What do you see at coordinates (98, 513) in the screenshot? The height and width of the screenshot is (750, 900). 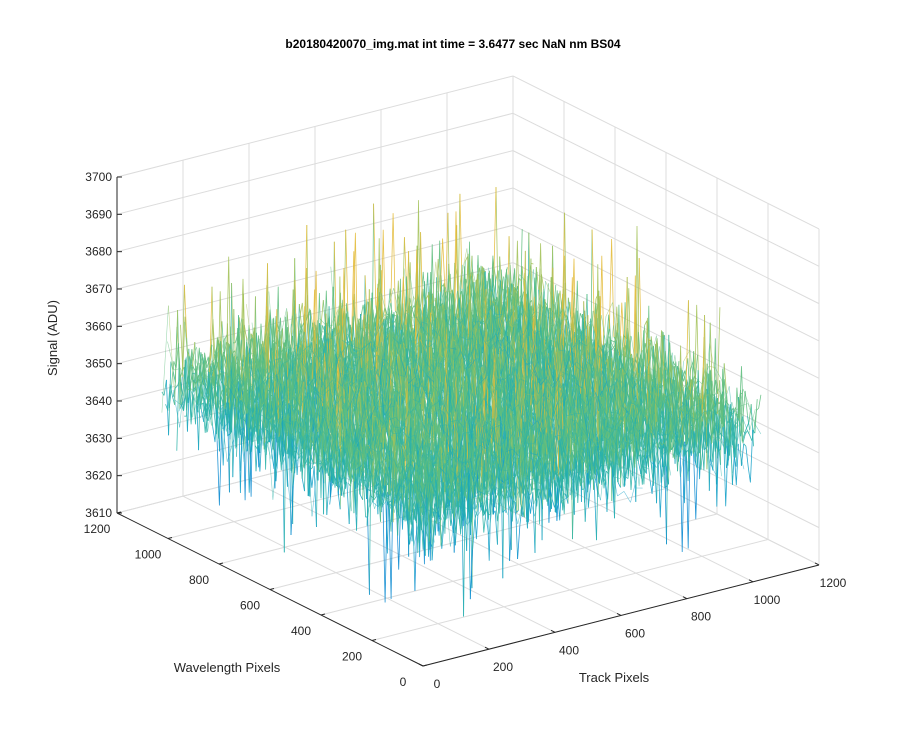 I see `z-tick-label: 3610` at bounding box center [98, 513].